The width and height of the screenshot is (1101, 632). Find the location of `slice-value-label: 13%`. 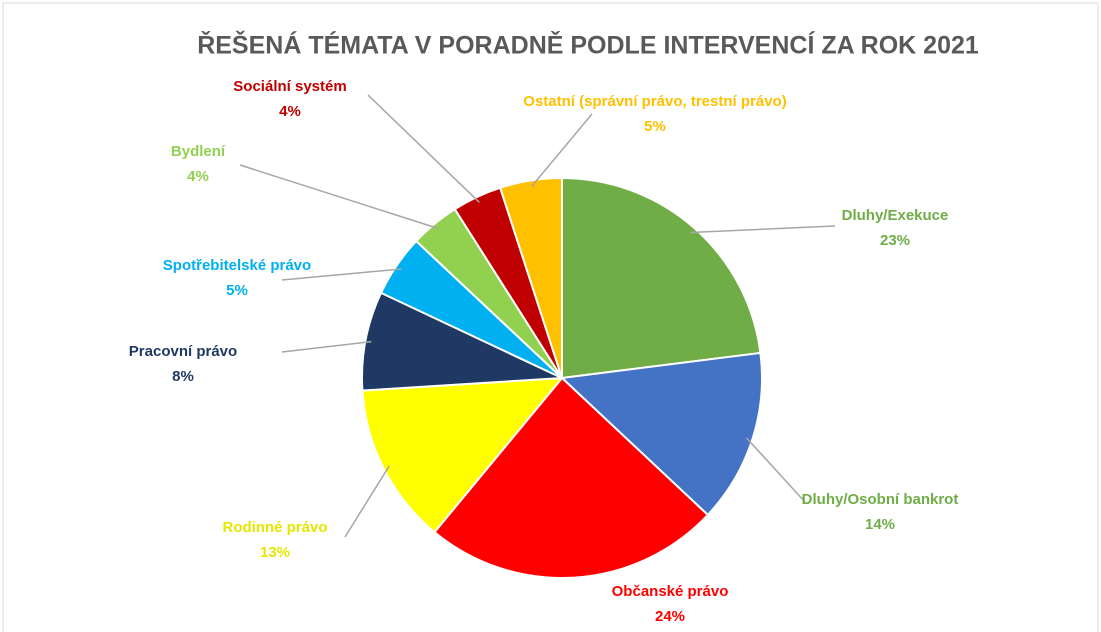

slice-value-label: 13% is located at coordinates (275, 552).